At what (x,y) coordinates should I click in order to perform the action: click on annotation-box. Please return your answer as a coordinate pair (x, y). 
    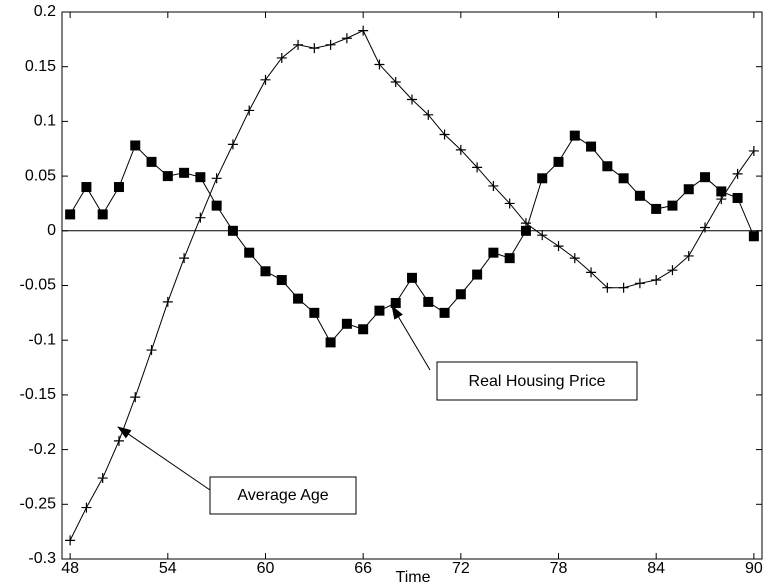
    Looking at the image, I should click on (537, 381).